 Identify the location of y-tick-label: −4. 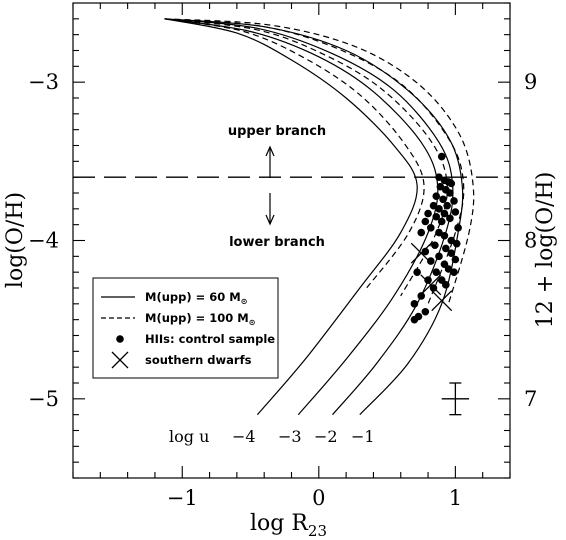
(43, 241).